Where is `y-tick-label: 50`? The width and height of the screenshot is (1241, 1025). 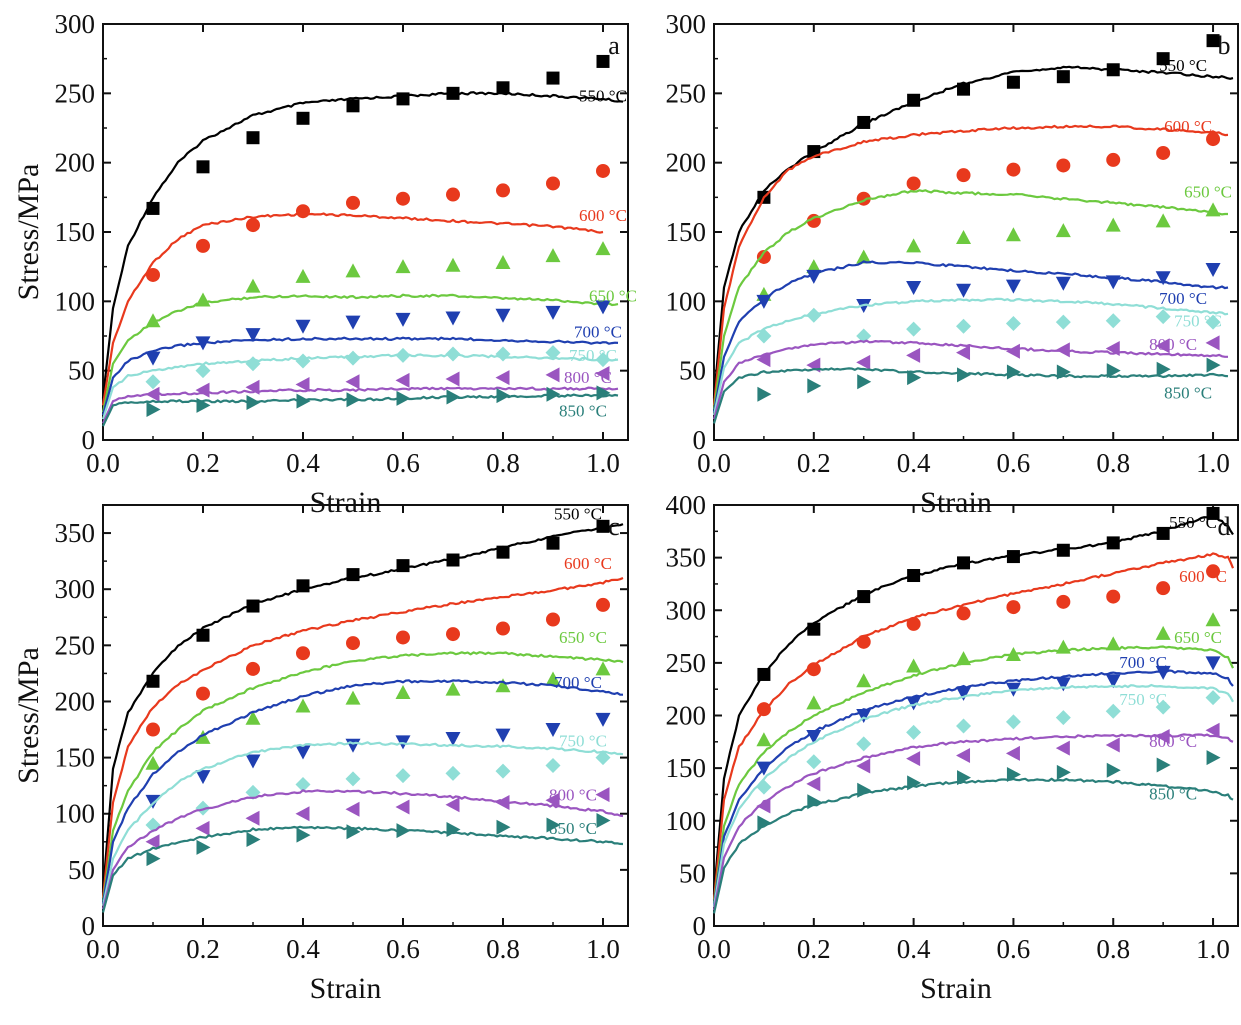
y-tick-label: 50 is located at coordinates (692, 371).